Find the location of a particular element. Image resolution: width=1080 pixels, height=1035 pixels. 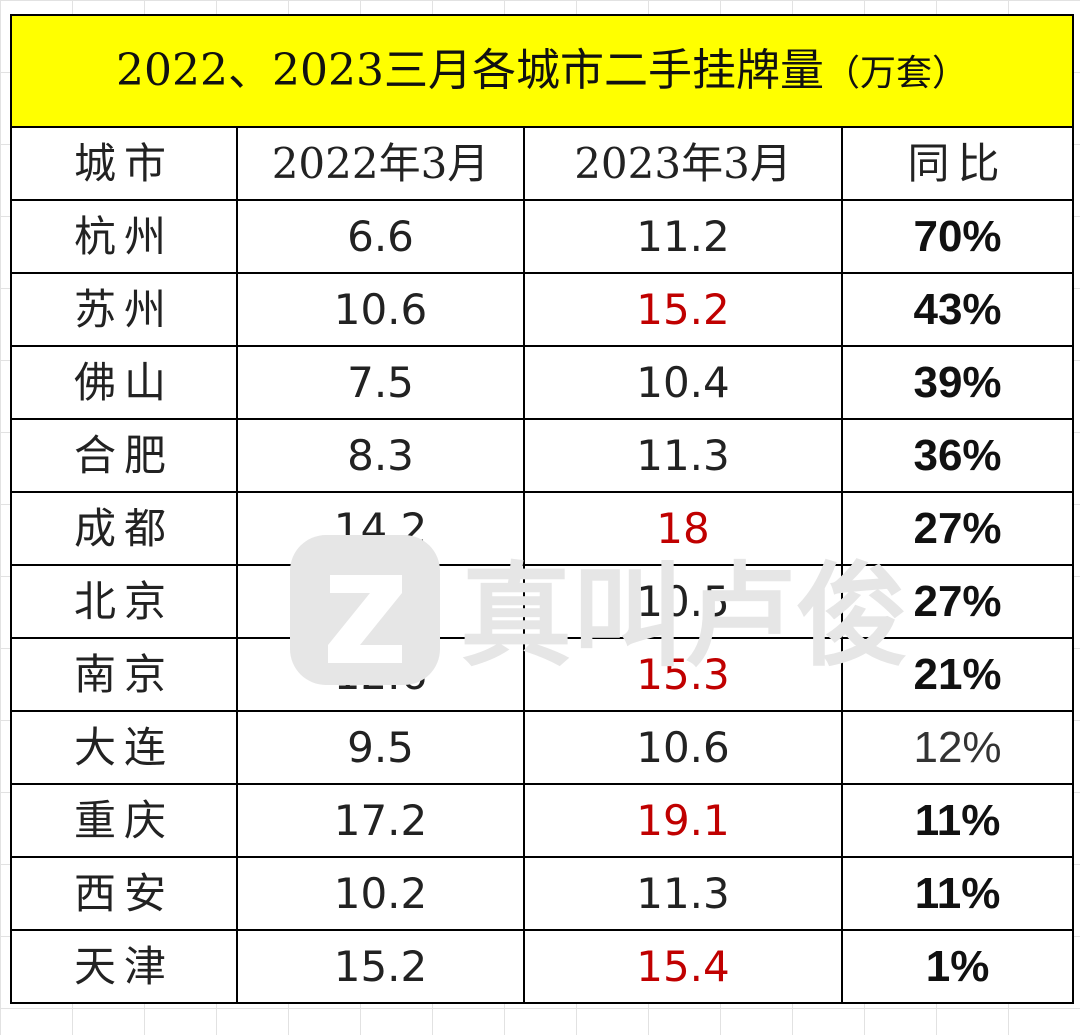

yoy-cell: 1% is located at coordinates (957, 966).